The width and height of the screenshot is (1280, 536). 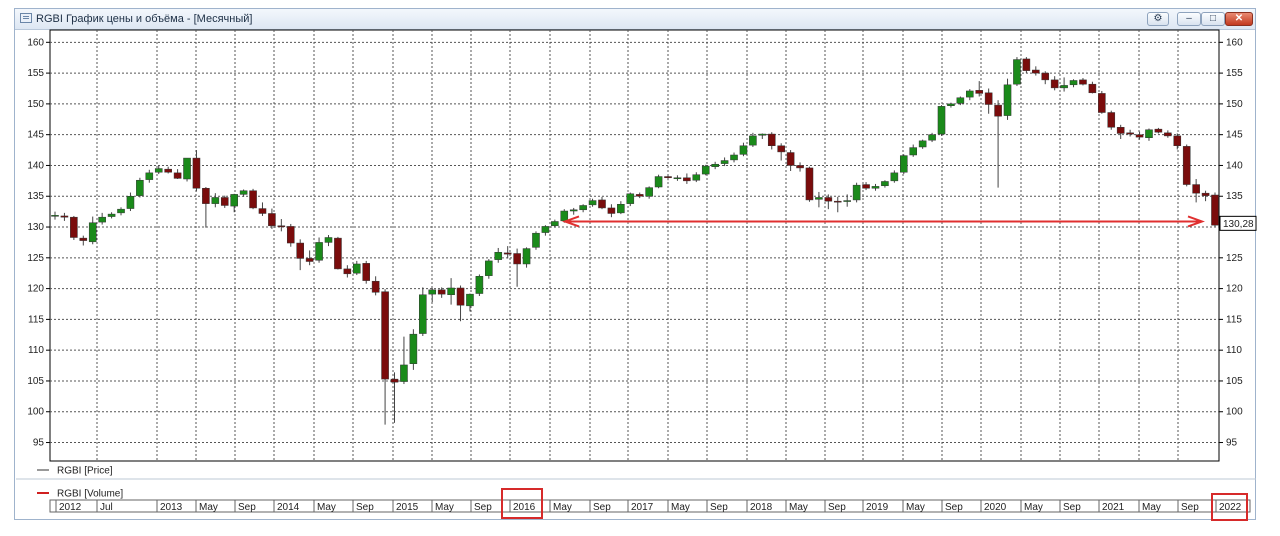 I want to click on y-tick-label-right: 140, so click(x=1234, y=165).